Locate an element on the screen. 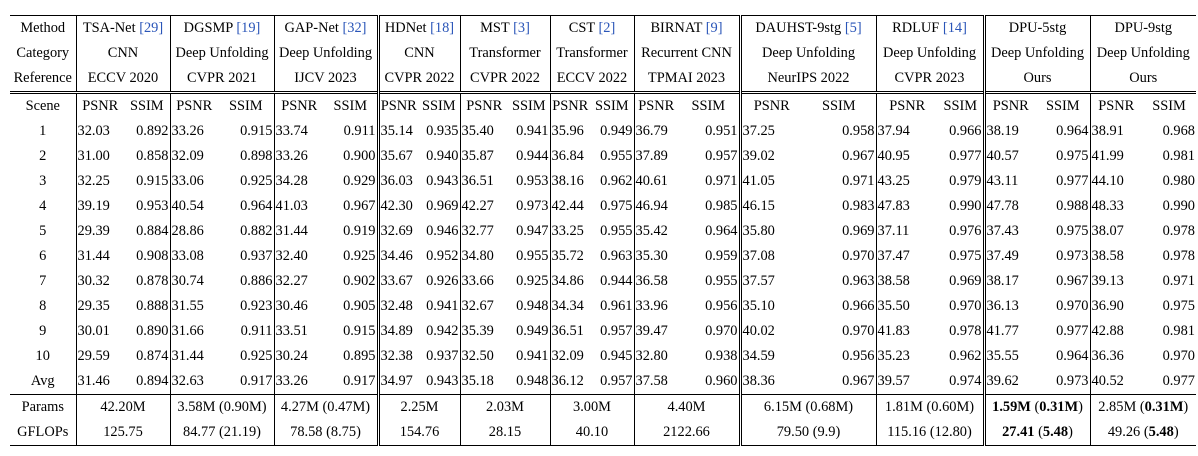  ssim-value: 0.975 is located at coordinates (965, 256).